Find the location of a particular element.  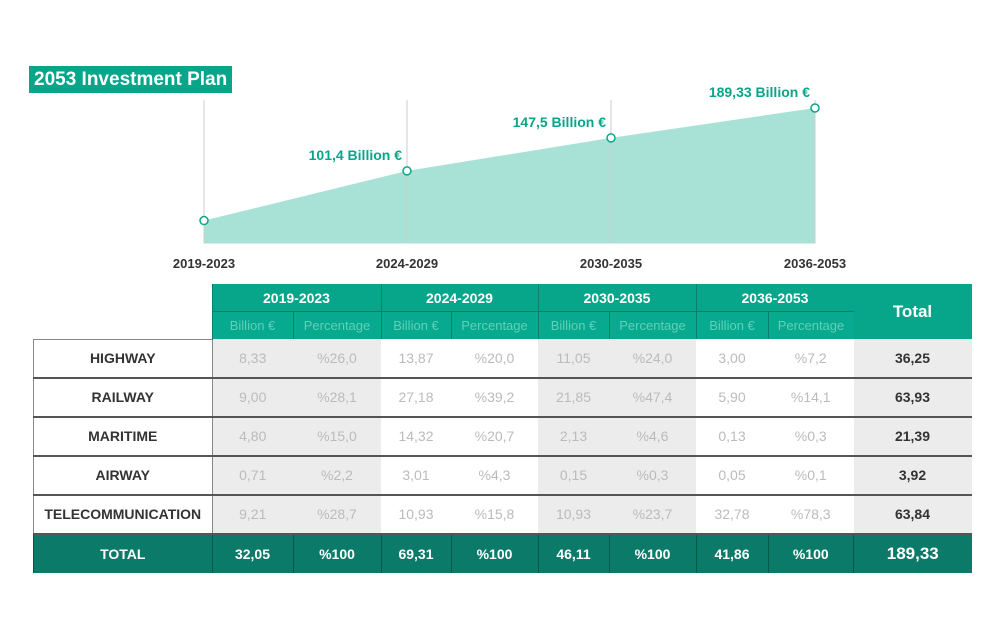

period-header: 2024-2029 is located at coordinates (459, 298).